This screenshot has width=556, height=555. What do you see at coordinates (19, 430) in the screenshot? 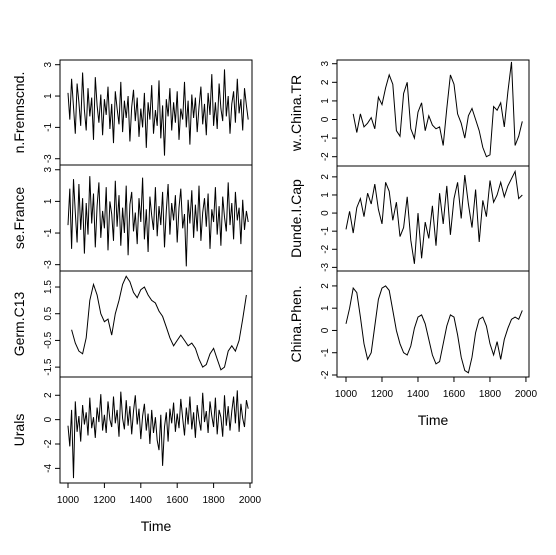
I see `y-axis-label: Urals` at bounding box center [19, 430].